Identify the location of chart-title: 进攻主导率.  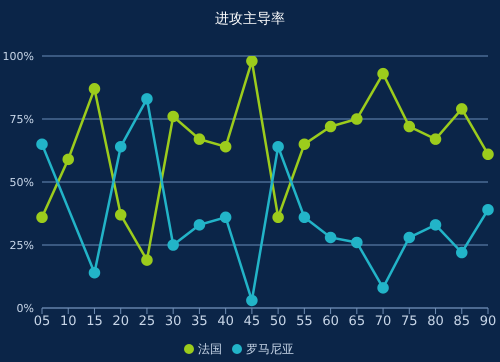
(250, 19).